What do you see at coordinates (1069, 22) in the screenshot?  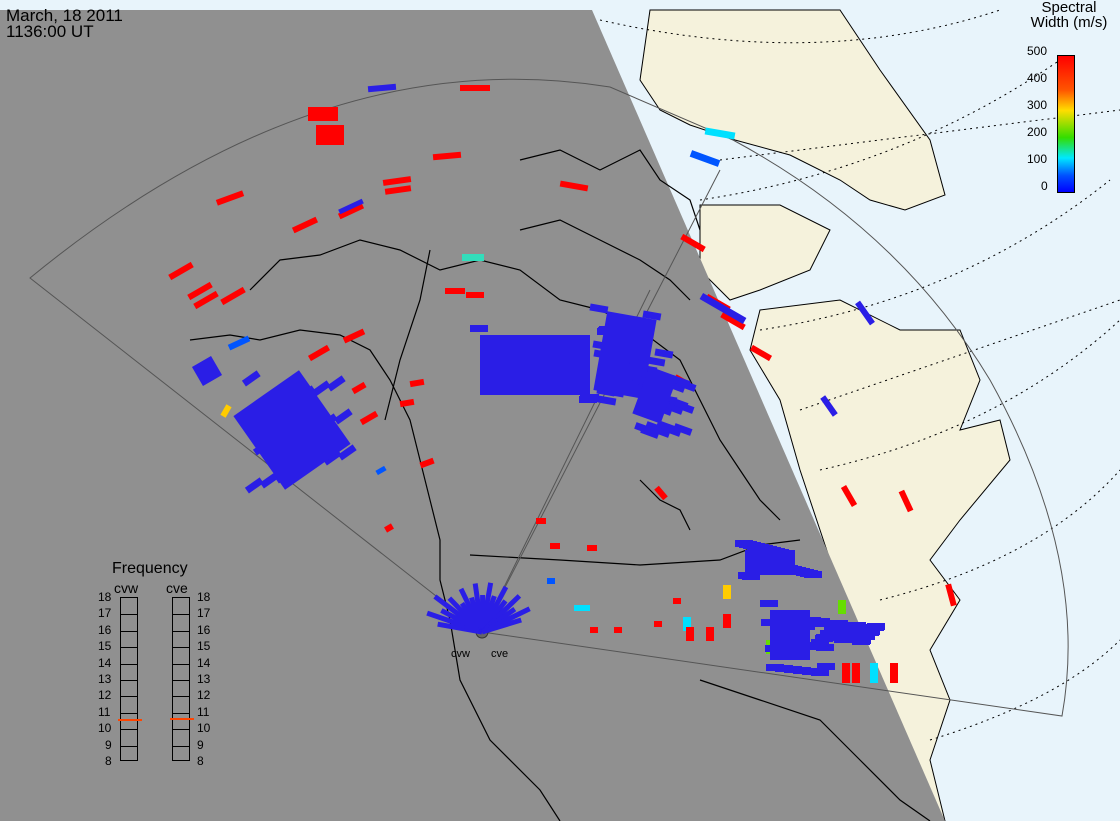 I see `colorbar-title-line2: Width (m/s)` at bounding box center [1069, 22].